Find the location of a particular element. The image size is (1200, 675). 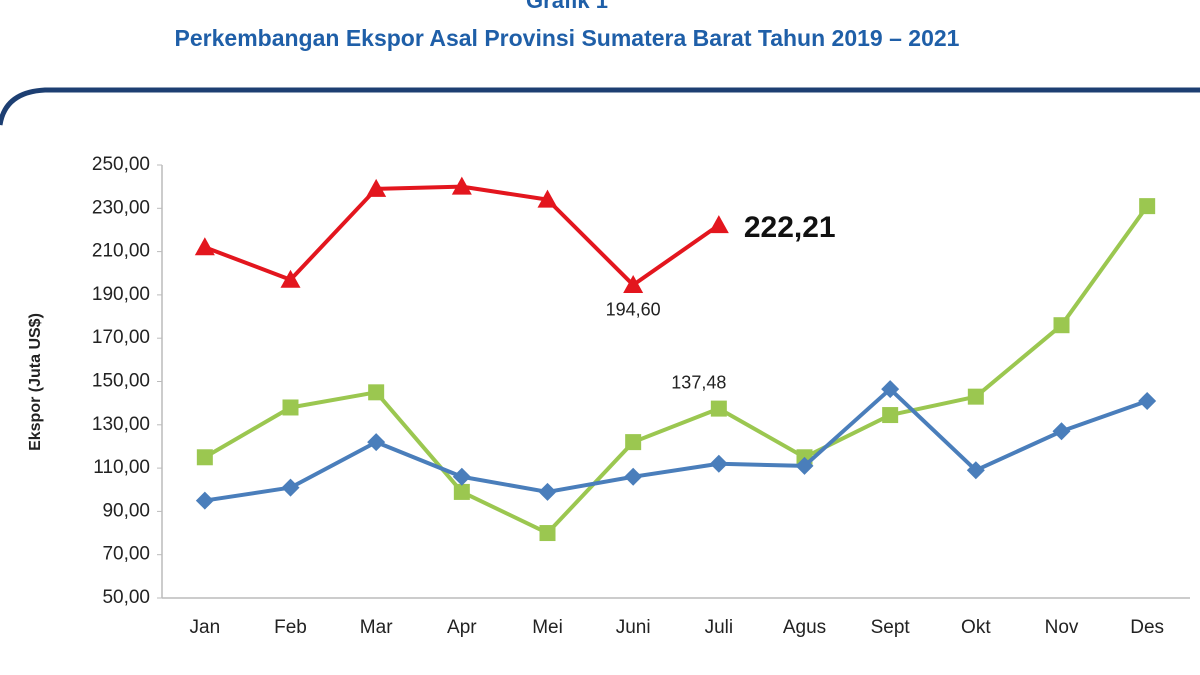

x-tick-label: Nov is located at coordinates (1062, 627).